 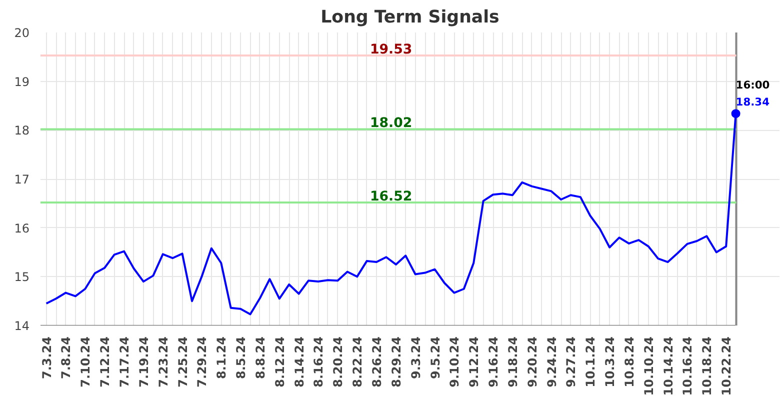 I want to click on x-tick-label: 9.24.24, so click(x=551, y=362).